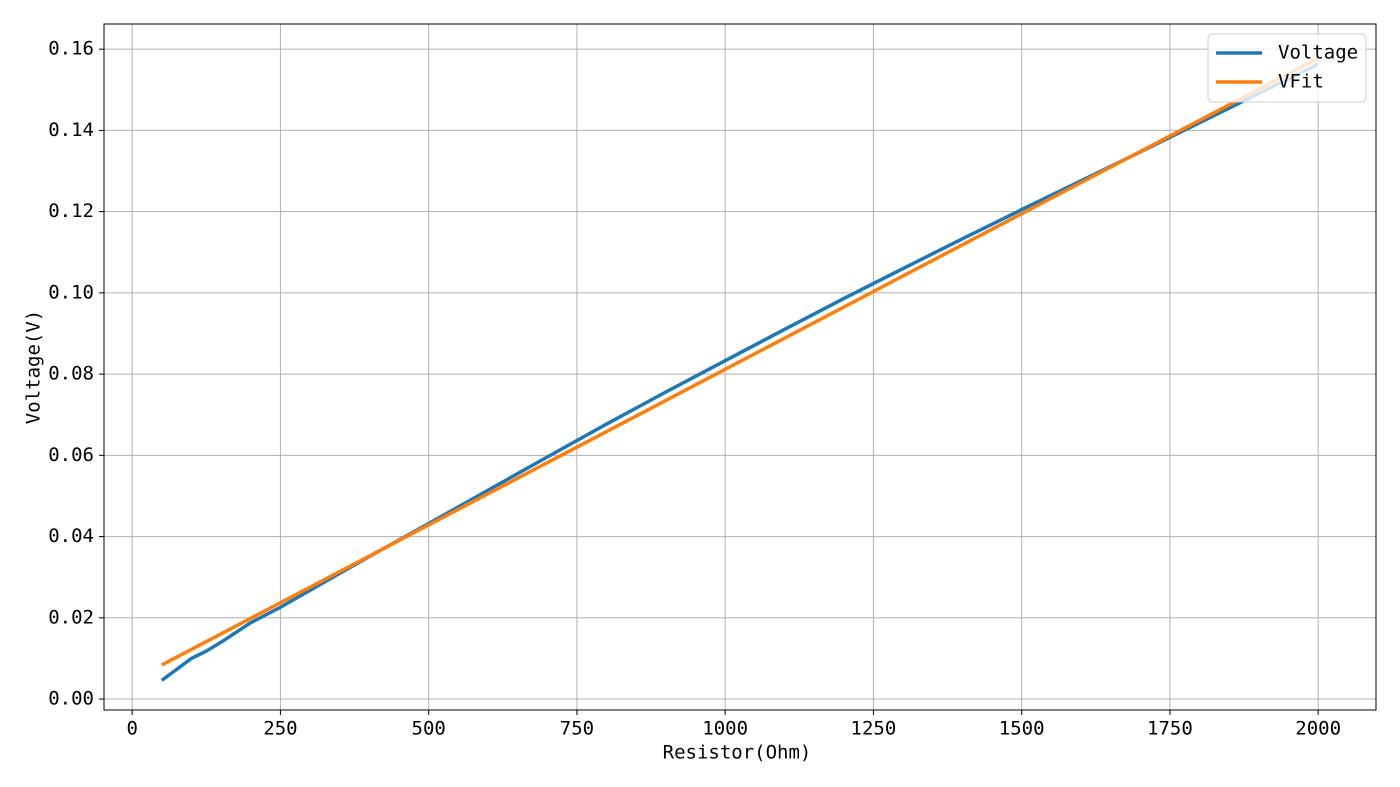 Image resolution: width=1400 pixels, height=787 pixels. I want to click on y-axis-label: Voltage(V), so click(34, 367).